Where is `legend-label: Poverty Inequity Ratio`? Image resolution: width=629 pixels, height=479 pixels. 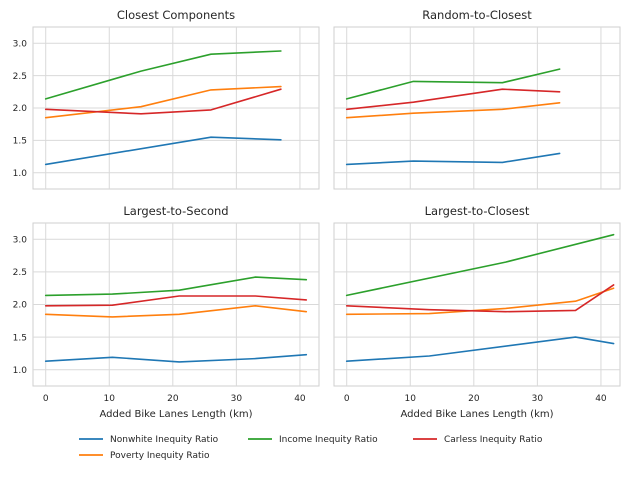
legend-label: Poverty Inequity Ratio is located at coordinates (160, 456).